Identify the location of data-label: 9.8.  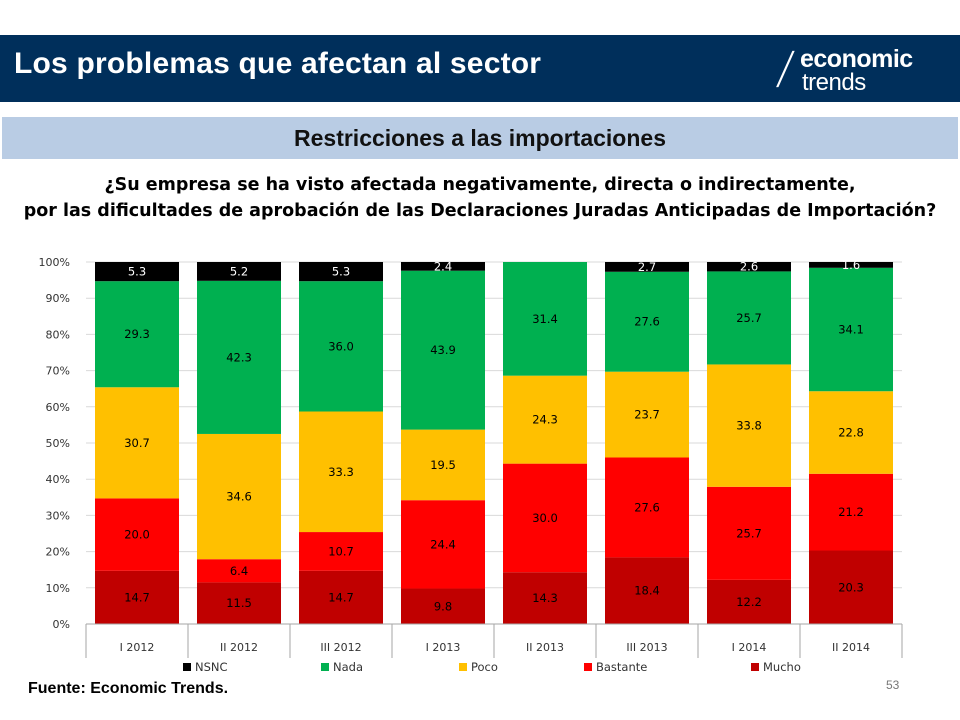
(443, 606).